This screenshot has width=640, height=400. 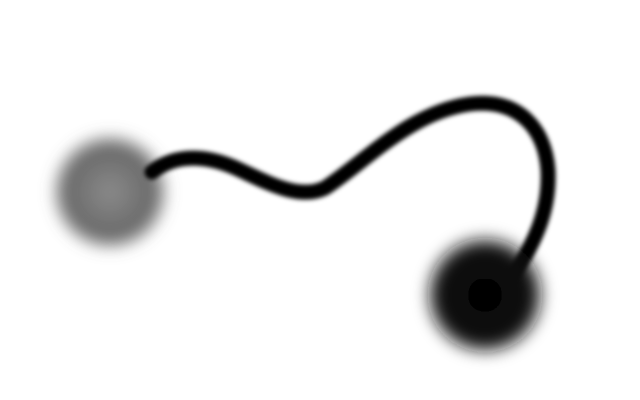 I want to click on end-node, so click(x=485, y=295).